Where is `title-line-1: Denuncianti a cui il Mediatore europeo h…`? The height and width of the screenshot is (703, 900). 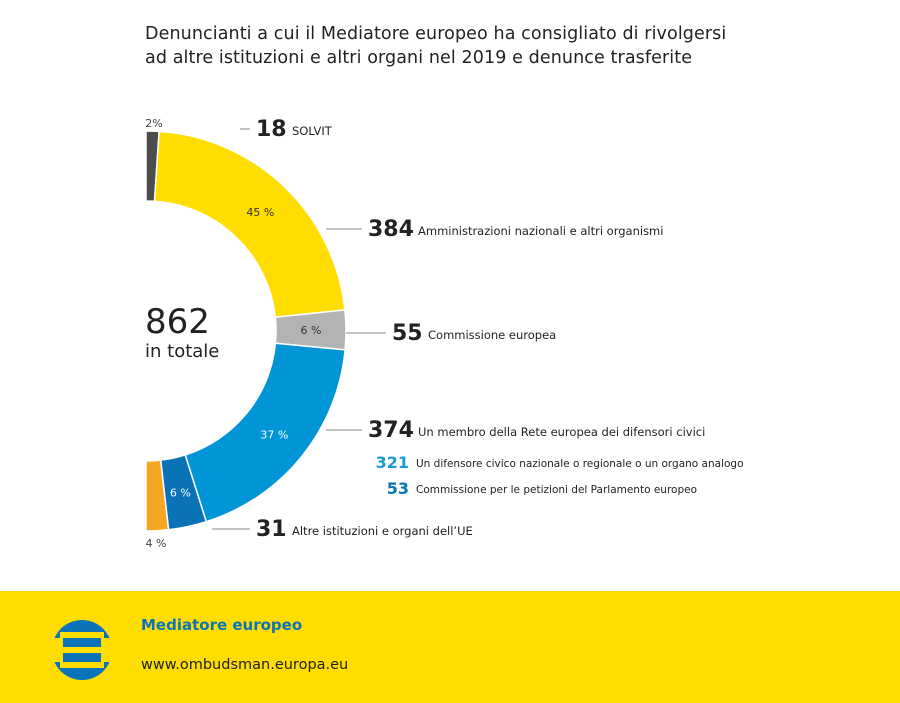 title-line-1: Denuncianti a cui il Mediatore europeo h… is located at coordinates (436, 34).